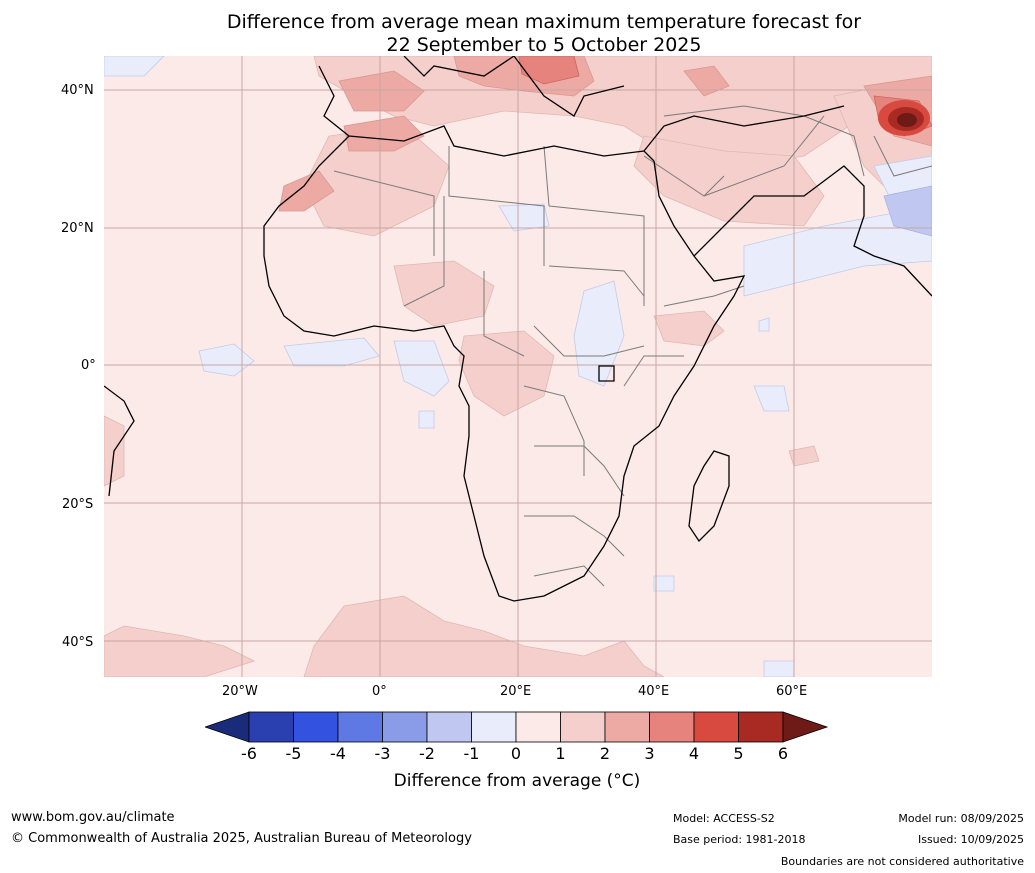 This screenshot has height=873, width=1035. What do you see at coordinates (961, 818) in the screenshot?
I see `footer-model-run: Model run: 08/09/2025` at bounding box center [961, 818].